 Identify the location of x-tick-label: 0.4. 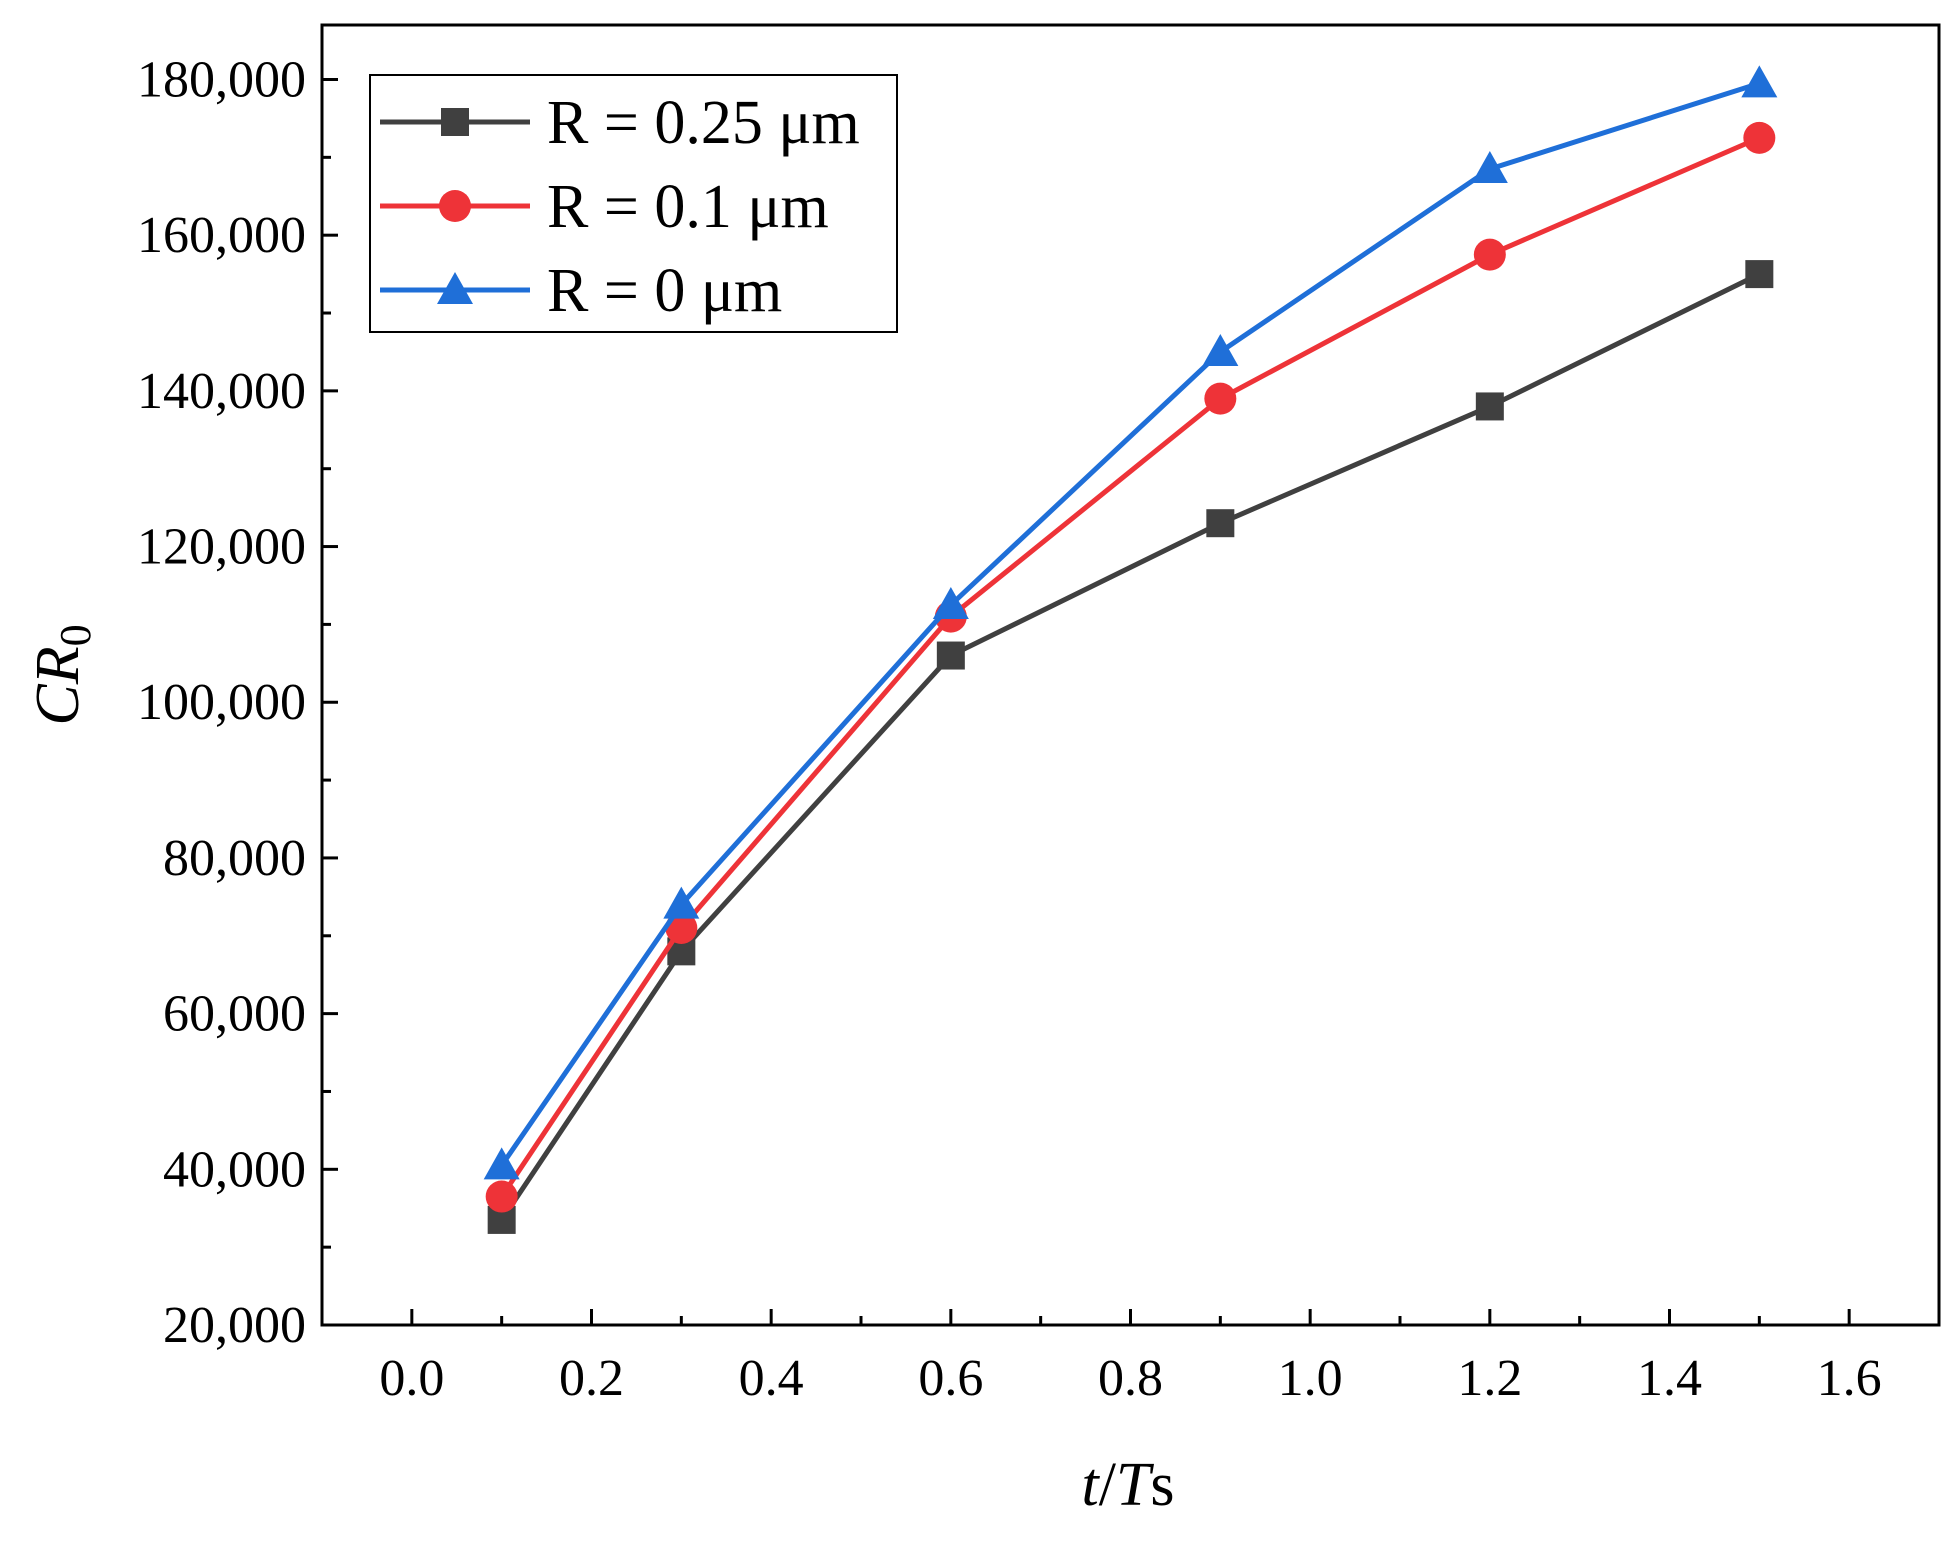
(771, 1378).